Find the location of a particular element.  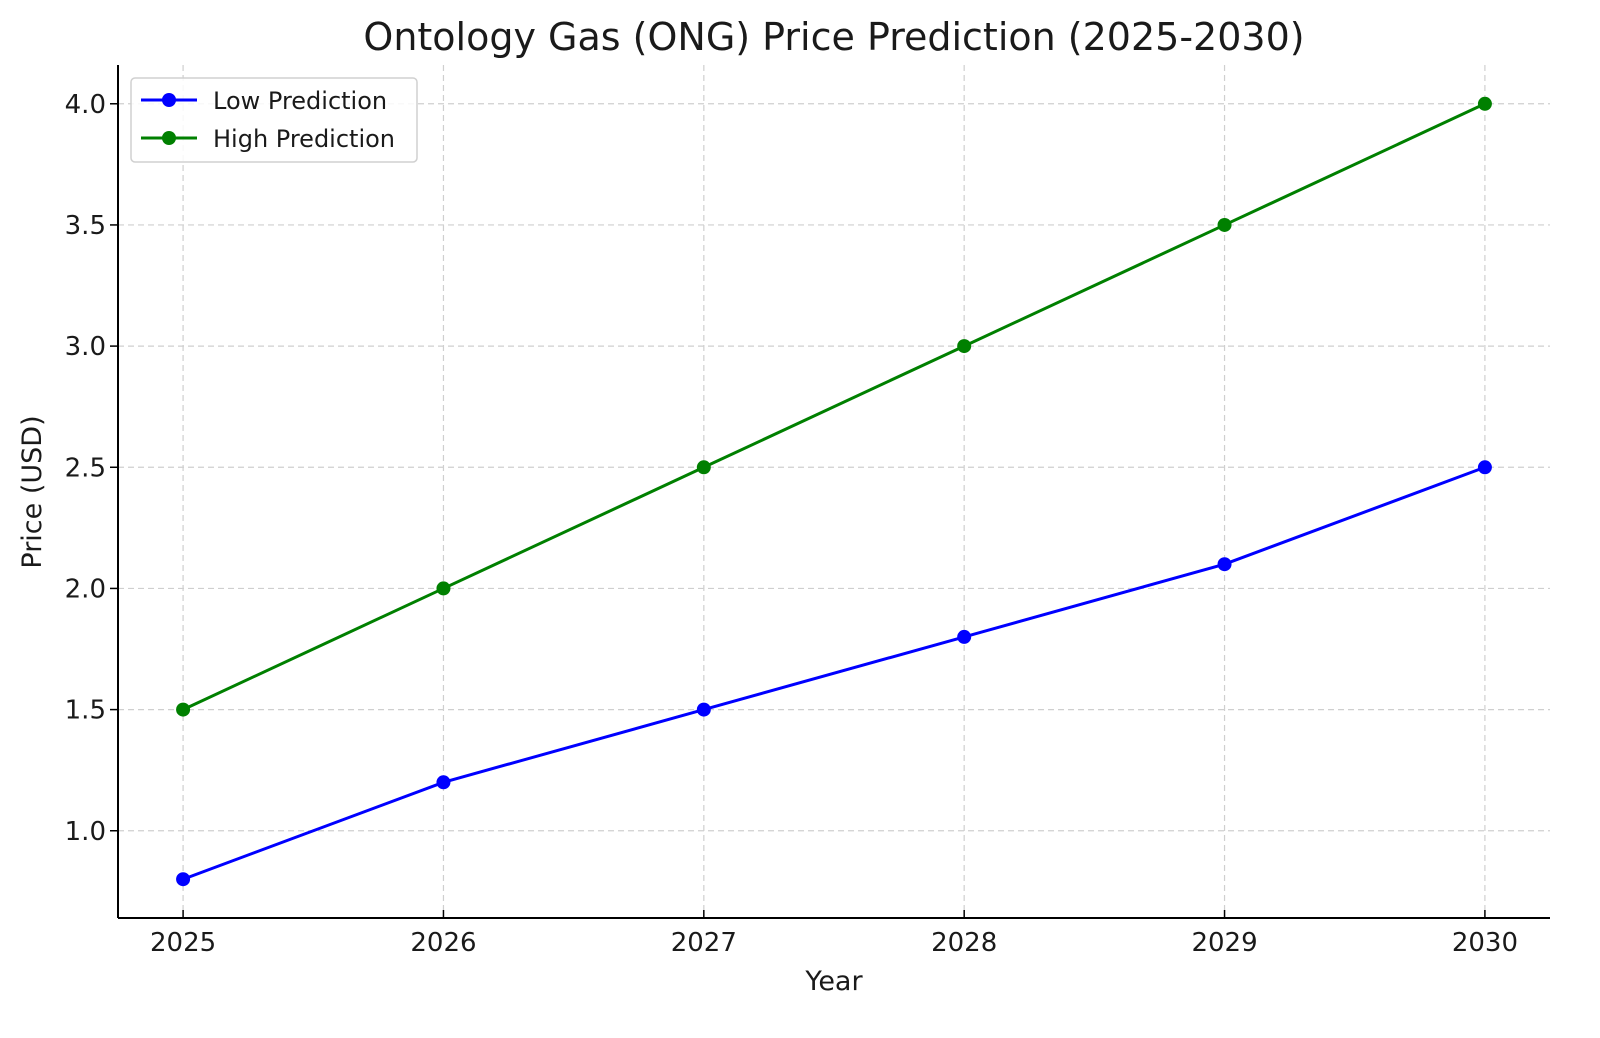

x-tick-label: 2028 is located at coordinates (964, 943).